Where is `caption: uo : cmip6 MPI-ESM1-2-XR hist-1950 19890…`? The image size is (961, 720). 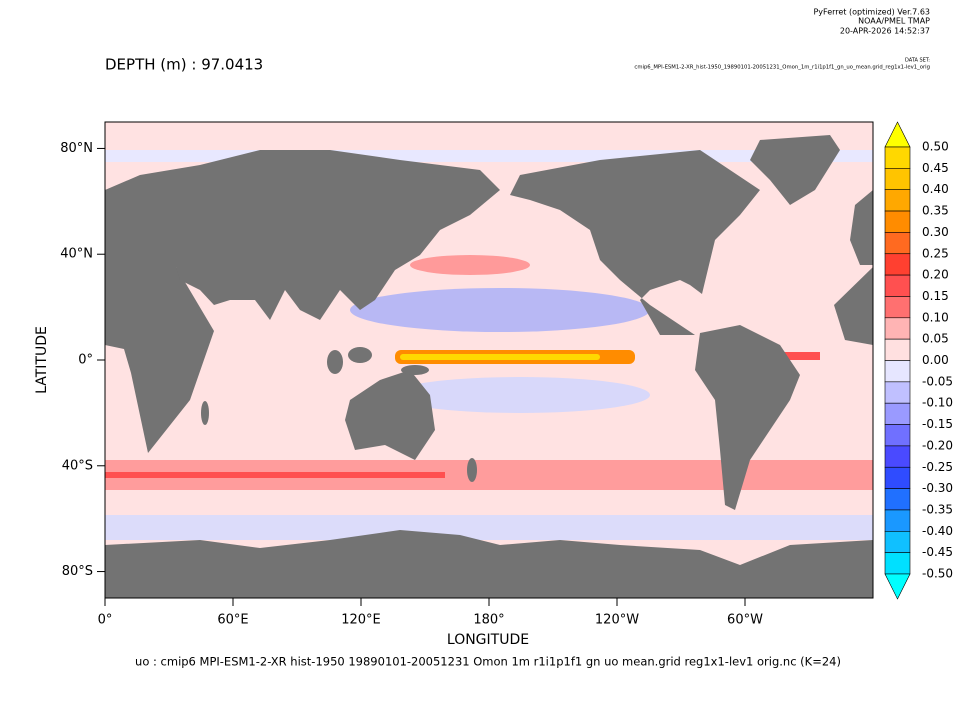 caption: uo : cmip6 MPI-ESM1-2-XR hist-1950 19890… is located at coordinates (488, 662).